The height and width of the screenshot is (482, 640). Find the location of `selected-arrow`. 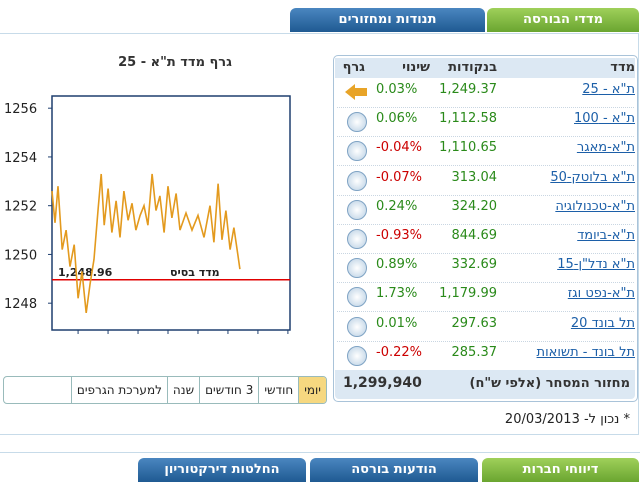

selected-arrow is located at coordinates (350, 92).